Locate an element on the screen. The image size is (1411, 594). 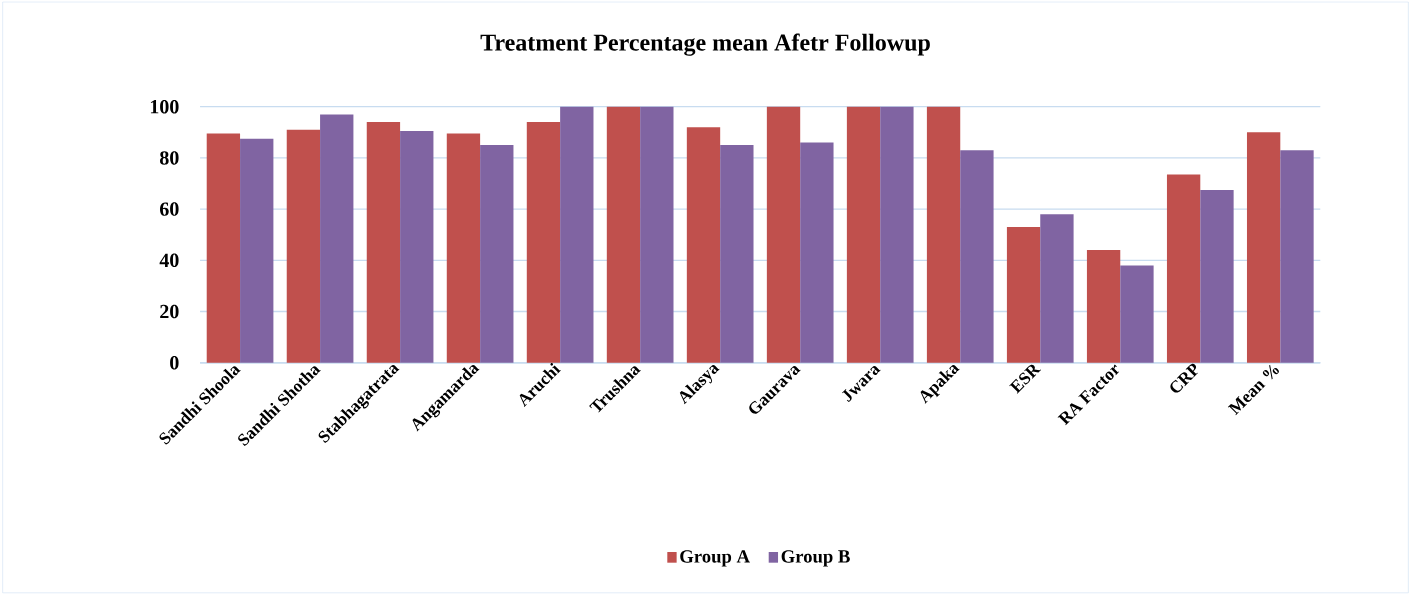
chart-title: Treatment Percentage mean Afetr Followup is located at coordinates (705, 44).